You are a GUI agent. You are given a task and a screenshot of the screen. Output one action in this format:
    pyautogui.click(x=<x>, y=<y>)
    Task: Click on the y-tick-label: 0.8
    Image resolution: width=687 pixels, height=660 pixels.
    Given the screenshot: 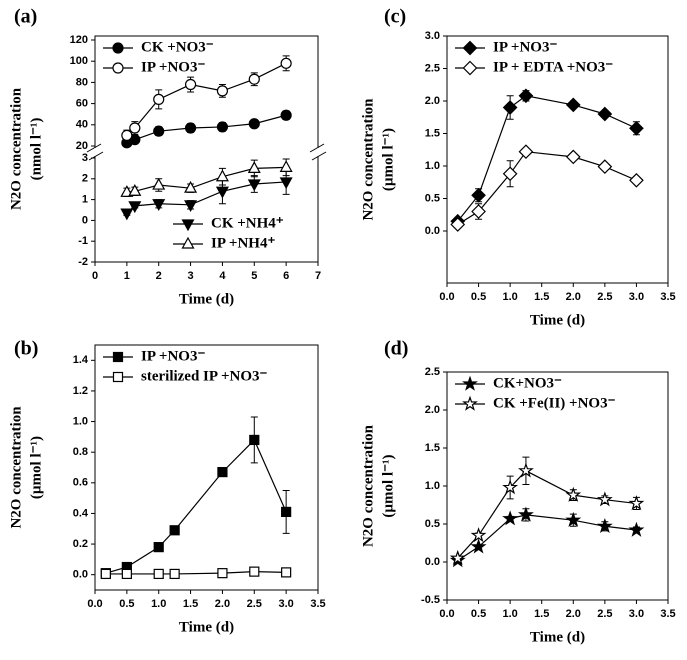 What is the action you would take?
    pyautogui.click(x=80, y=452)
    